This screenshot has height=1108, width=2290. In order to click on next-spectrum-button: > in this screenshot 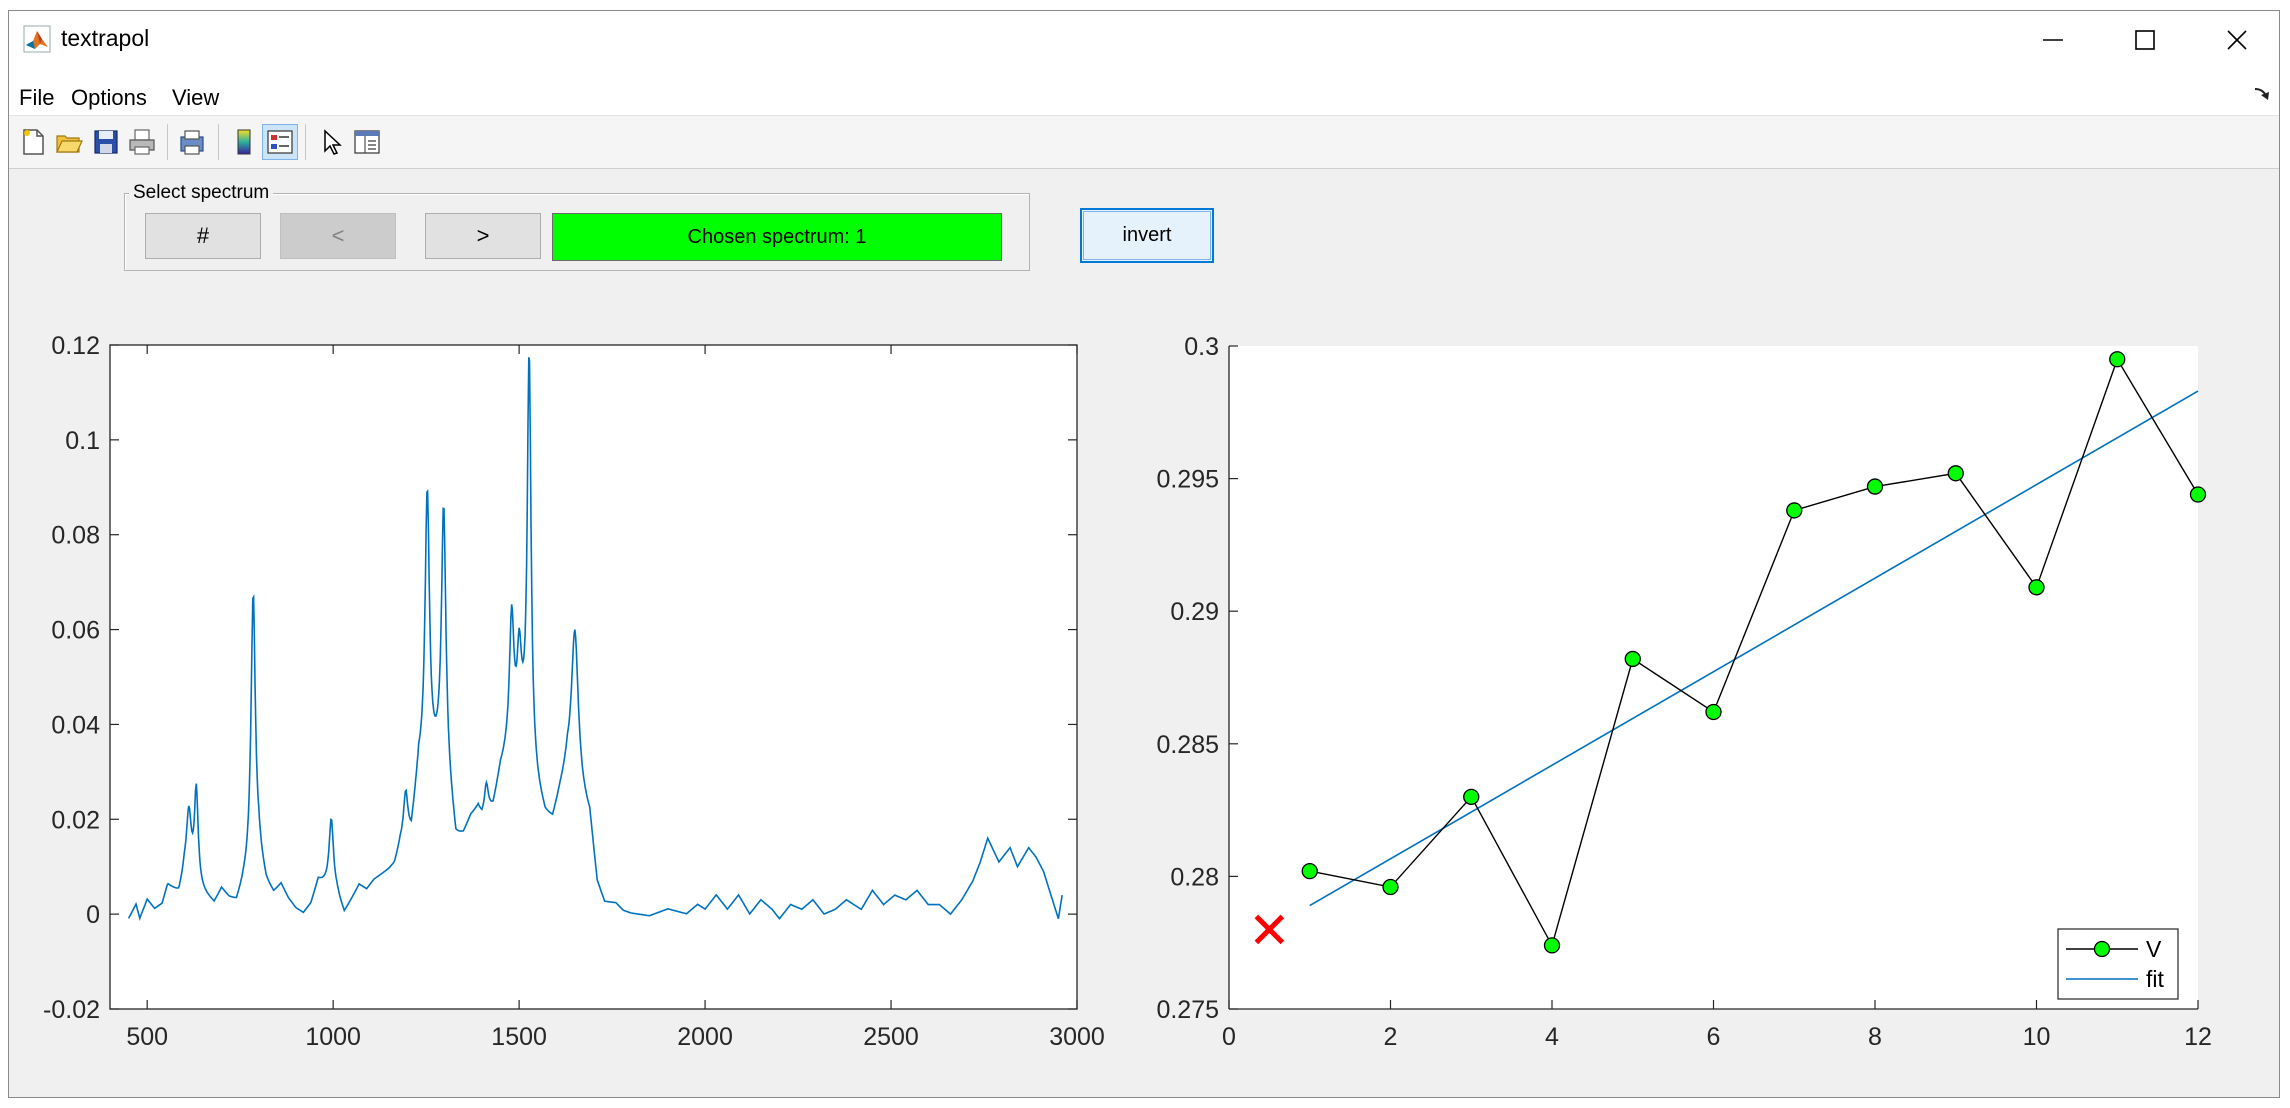, I will do `click(483, 236)`.